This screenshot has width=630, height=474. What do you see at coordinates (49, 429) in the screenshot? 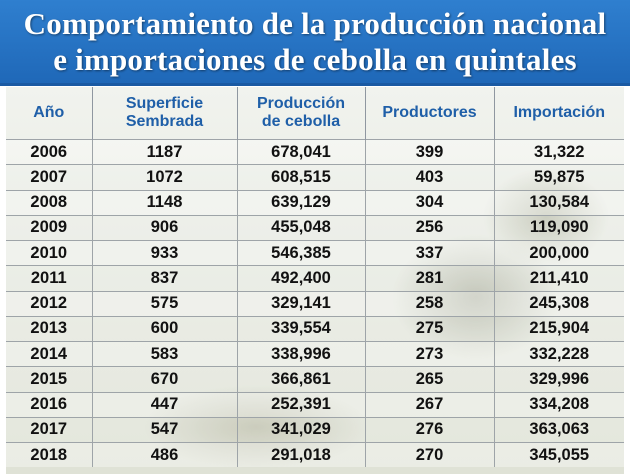
I see `cell-year: 2017` at bounding box center [49, 429].